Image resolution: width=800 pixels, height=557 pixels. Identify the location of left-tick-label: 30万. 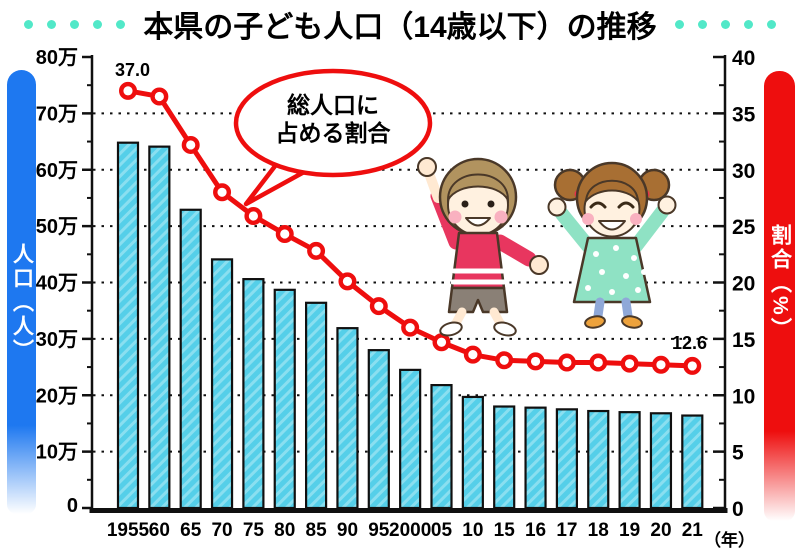
(57, 340).